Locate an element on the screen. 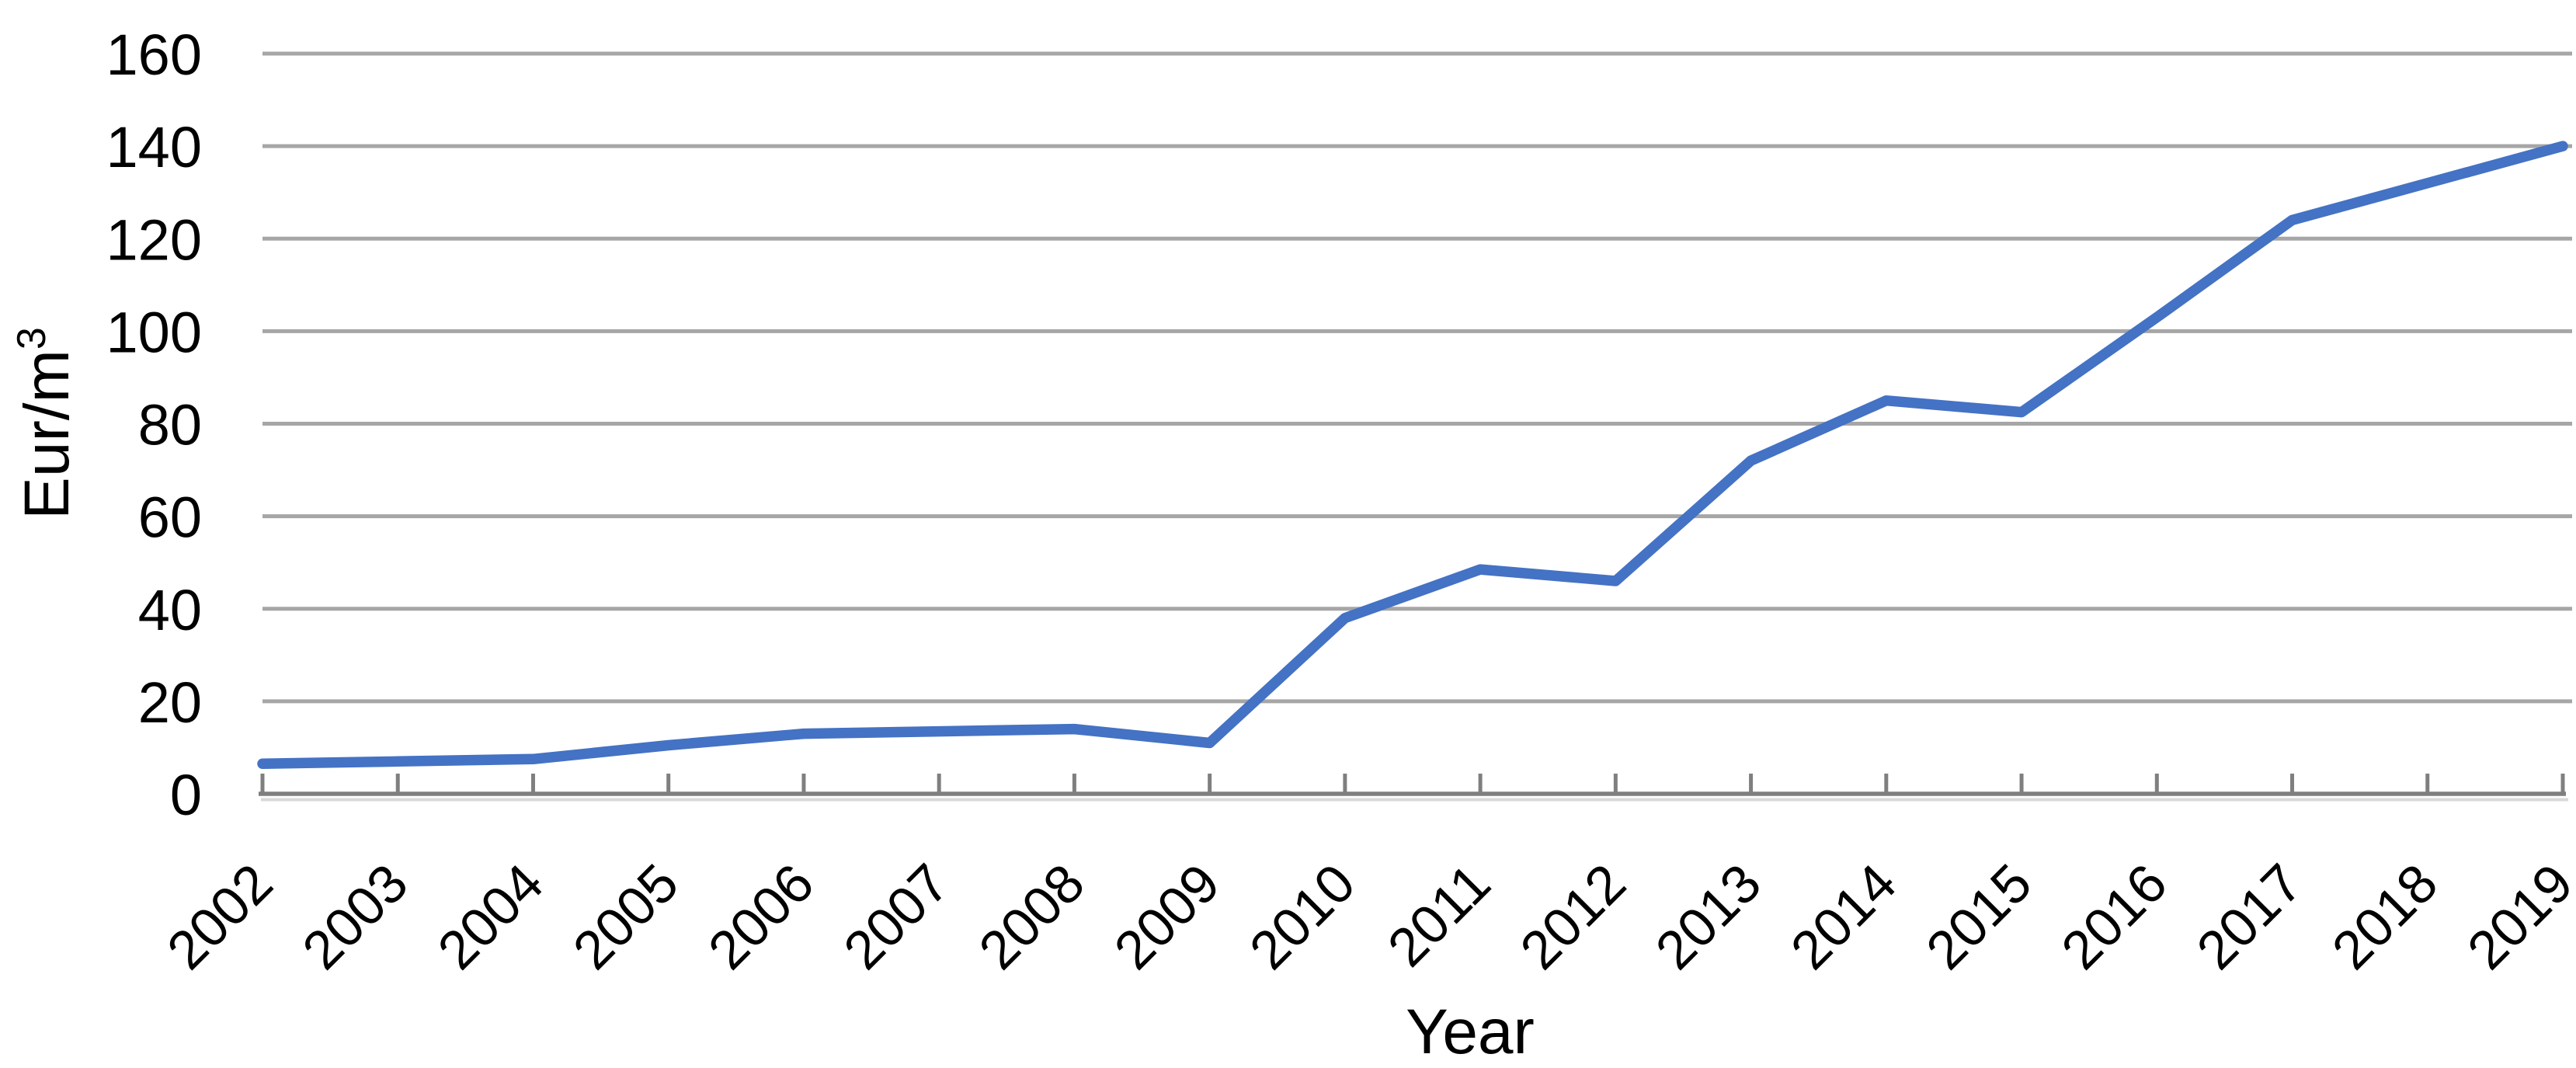 This screenshot has width=2576, height=1068. x-tick-label-2014: 2014 is located at coordinates (1843, 916).